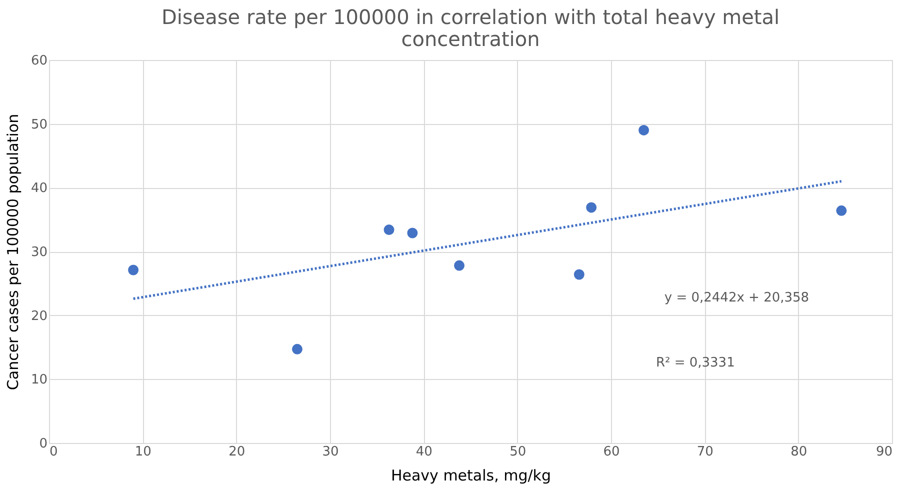 The image size is (902, 488). Describe the element at coordinates (39, 188) in the screenshot. I see `y-tick-label: 40` at that location.